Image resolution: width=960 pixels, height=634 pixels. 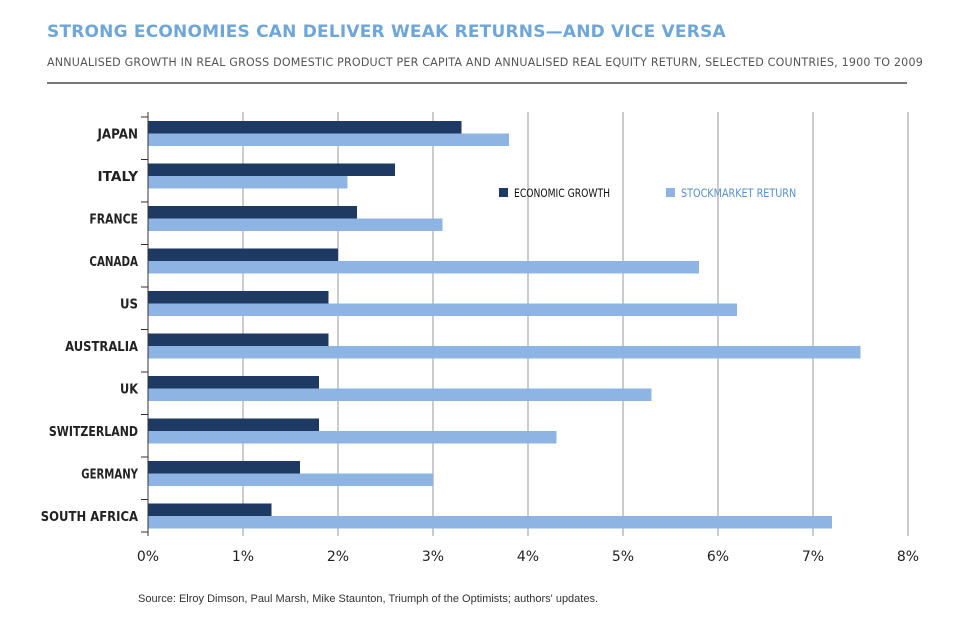 What do you see at coordinates (129, 305) in the screenshot?
I see `category-label: US` at bounding box center [129, 305].